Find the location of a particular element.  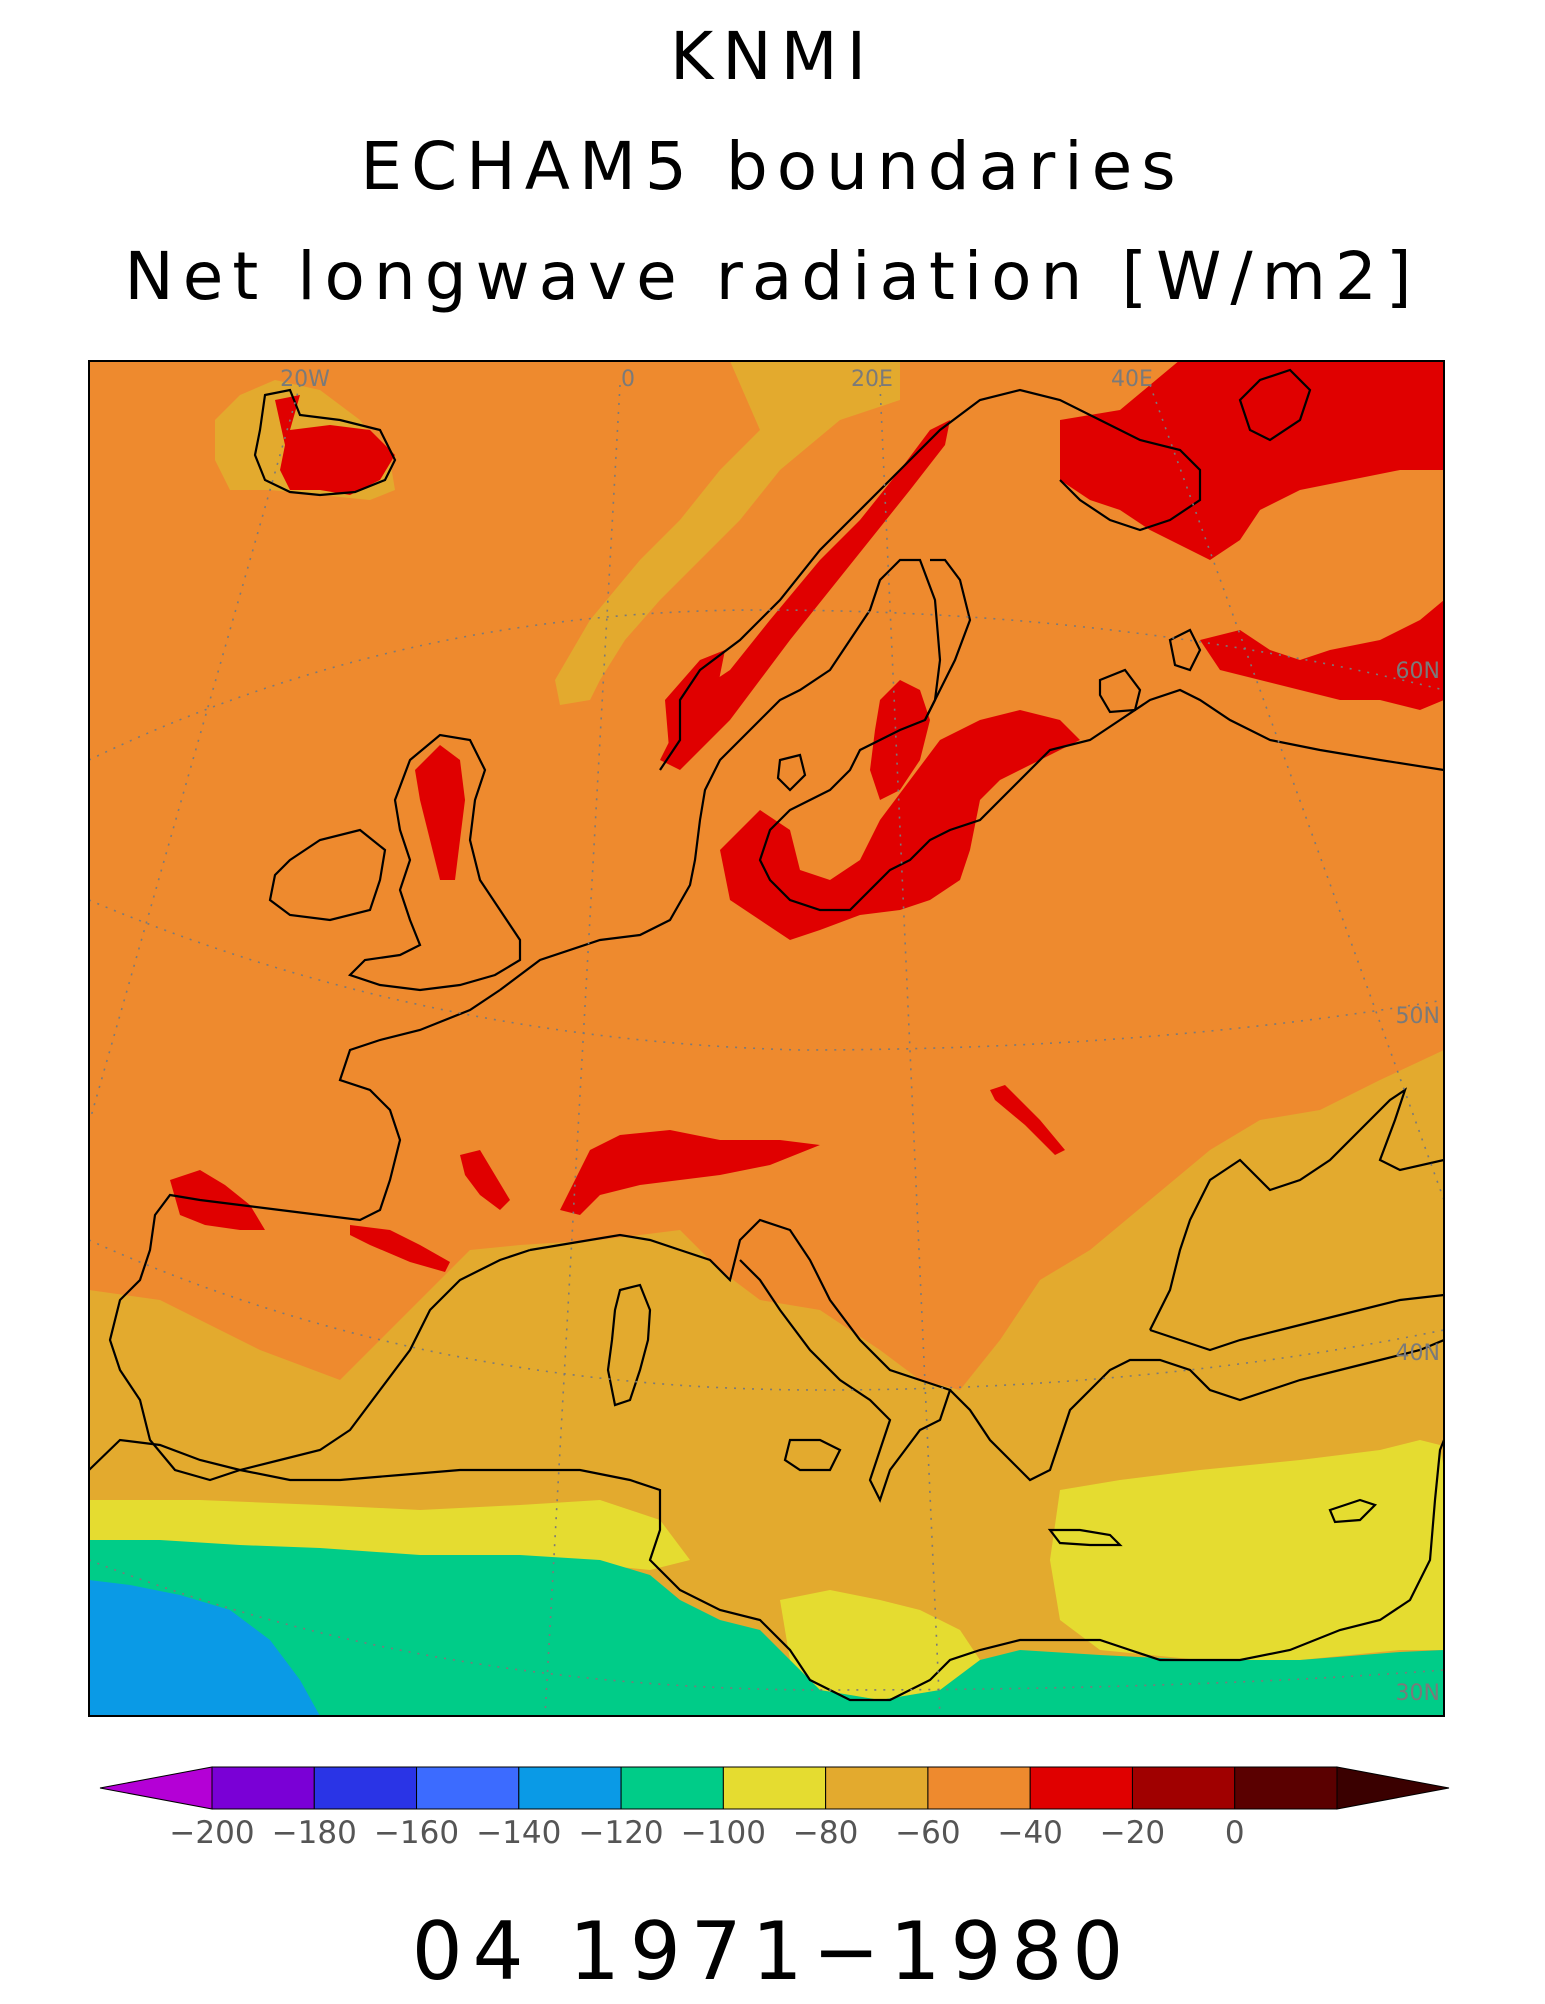

field-patch-red-pyrenees is located at coordinates (400, 1248).